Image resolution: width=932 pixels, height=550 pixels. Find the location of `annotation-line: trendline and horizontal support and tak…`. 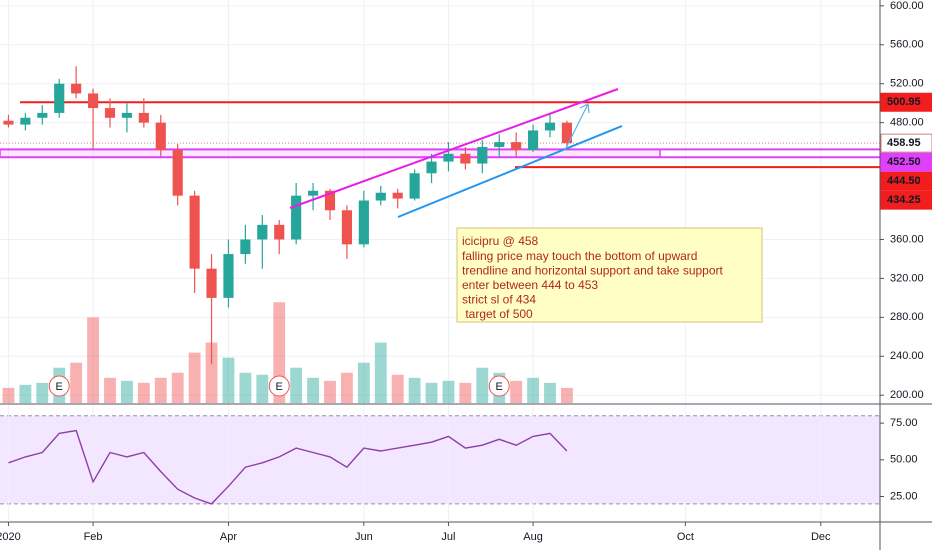

annotation-line: trendline and horizontal support and tak… is located at coordinates (593, 270).